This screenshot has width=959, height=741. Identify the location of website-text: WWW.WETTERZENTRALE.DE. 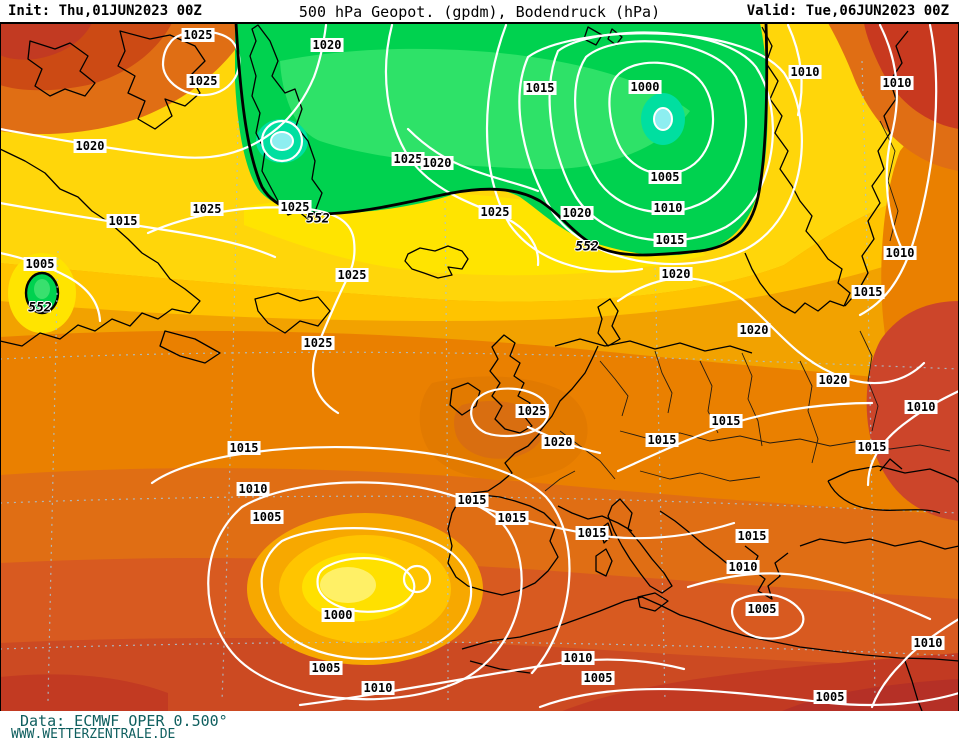
(93, 734).